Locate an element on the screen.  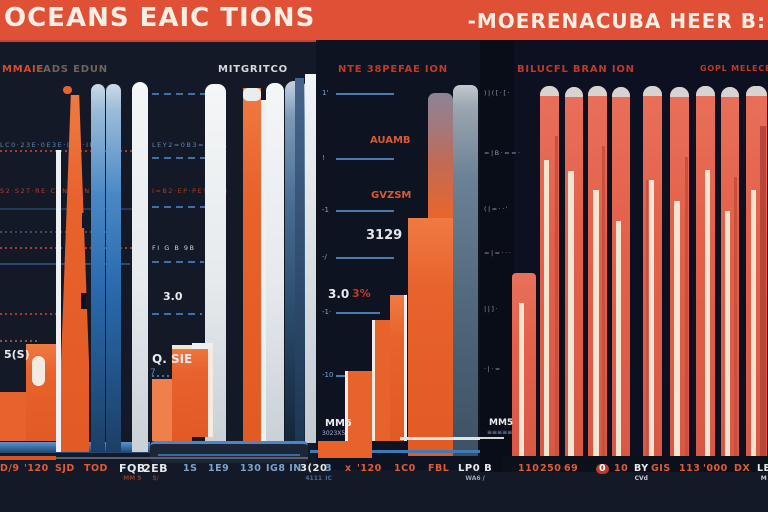
grid-label: (|=··' is located at coordinates (497, 209).